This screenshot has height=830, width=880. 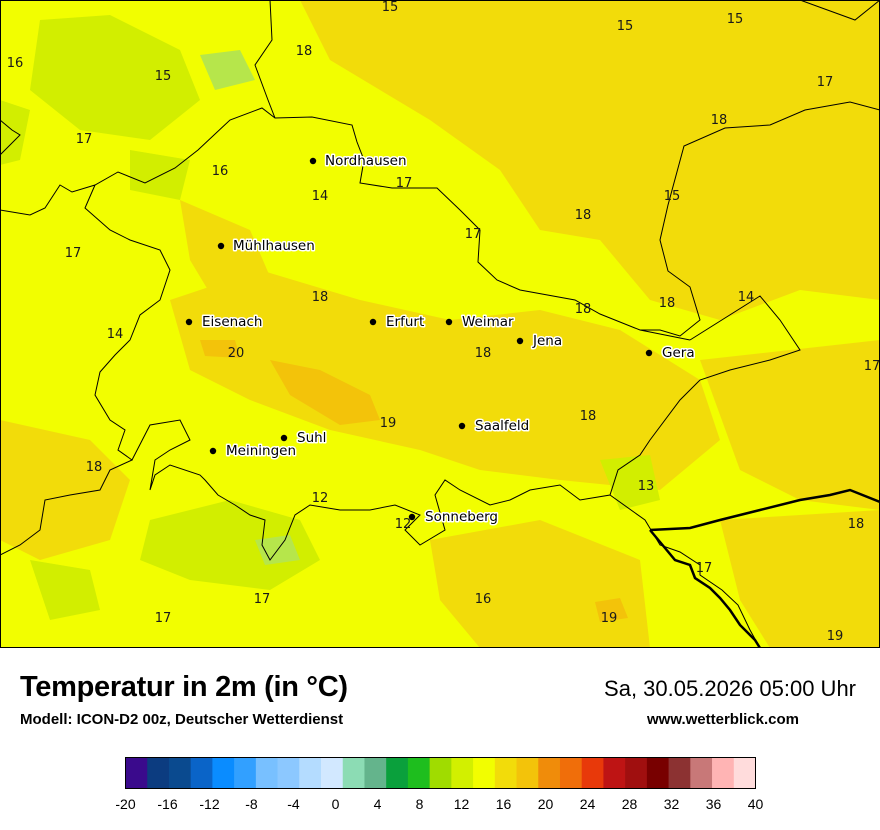 What do you see at coordinates (730, 688) in the screenshot?
I see `forecast-datetime: Sa, 30.05.2026 05:00 Uhr` at bounding box center [730, 688].